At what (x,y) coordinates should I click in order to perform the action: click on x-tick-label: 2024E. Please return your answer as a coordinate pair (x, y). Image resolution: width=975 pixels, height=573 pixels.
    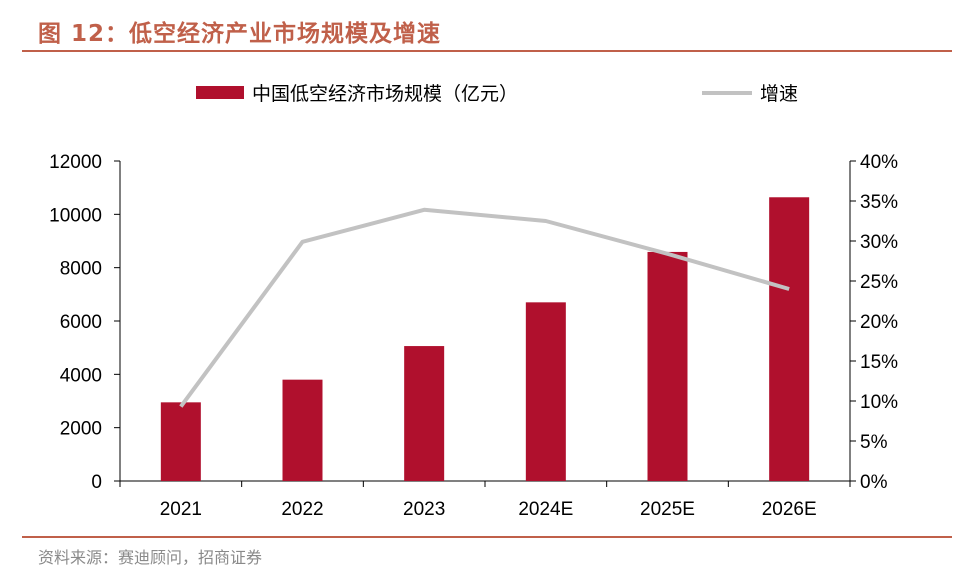
    Looking at the image, I should click on (545, 509).